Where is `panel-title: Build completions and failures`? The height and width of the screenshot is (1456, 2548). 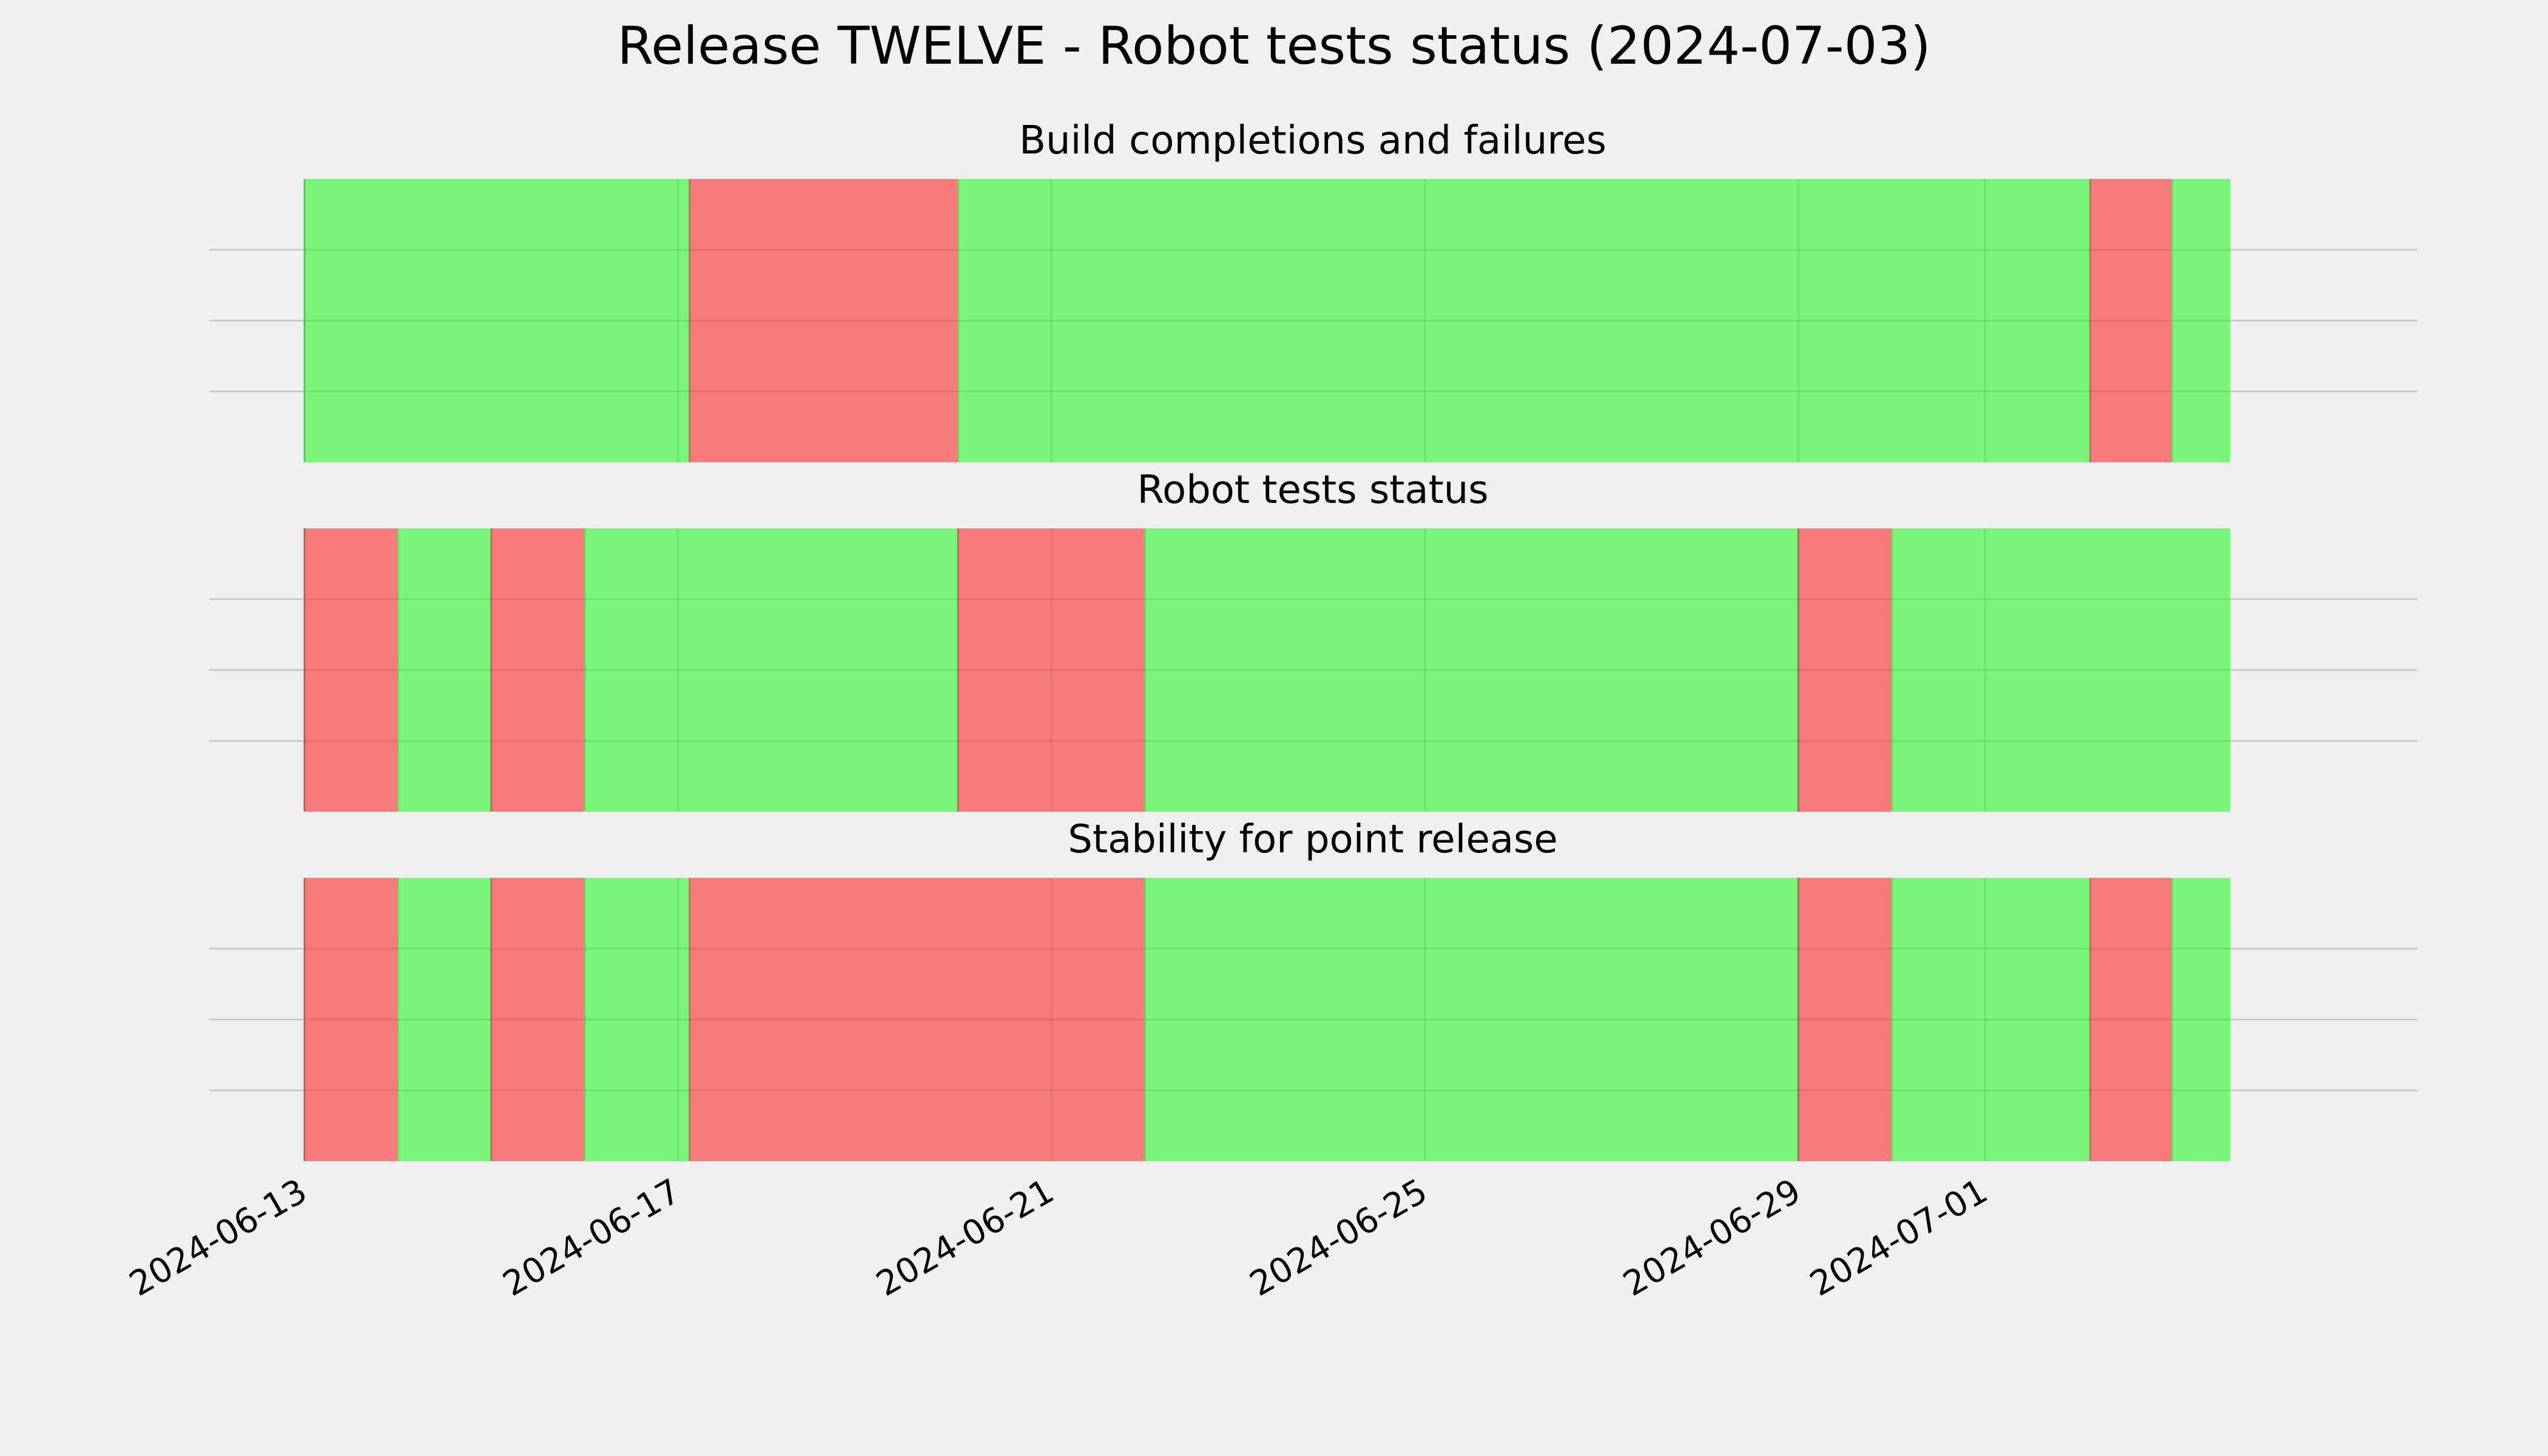 panel-title: Build completions and failures is located at coordinates (1312, 140).